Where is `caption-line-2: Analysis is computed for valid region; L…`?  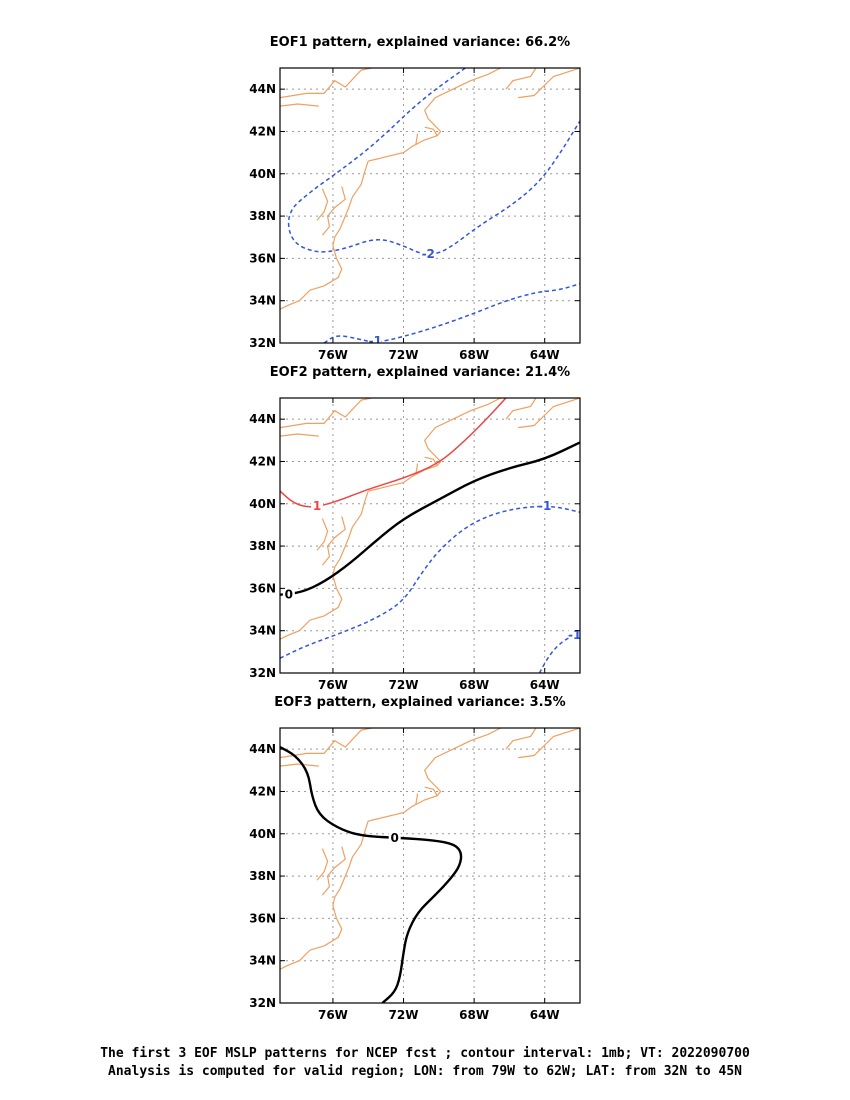
caption-line-2: Analysis is computed for valid region; L… is located at coordinates (425, 1071).